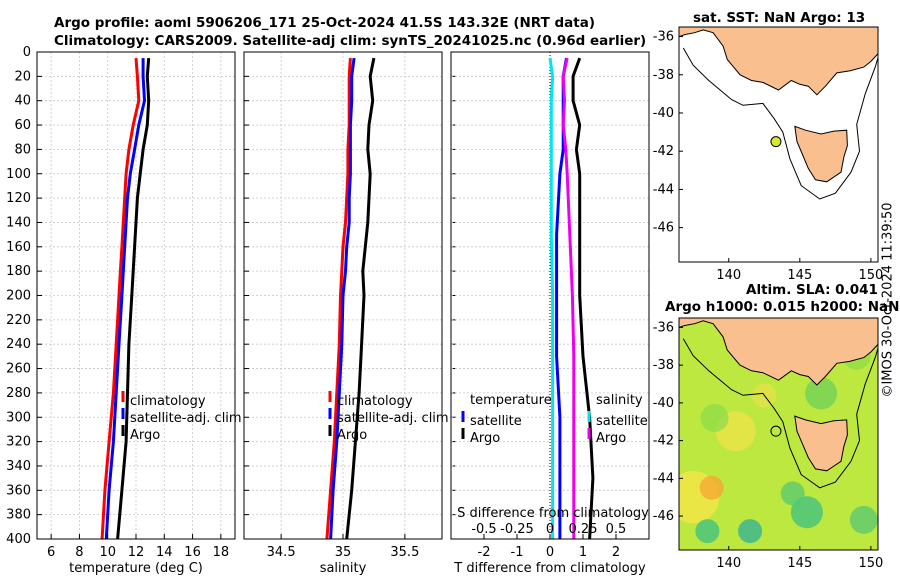 The height and width of the screenshot is (580, 900). I want to click on y-tick-label: 400, so click(18, 539).